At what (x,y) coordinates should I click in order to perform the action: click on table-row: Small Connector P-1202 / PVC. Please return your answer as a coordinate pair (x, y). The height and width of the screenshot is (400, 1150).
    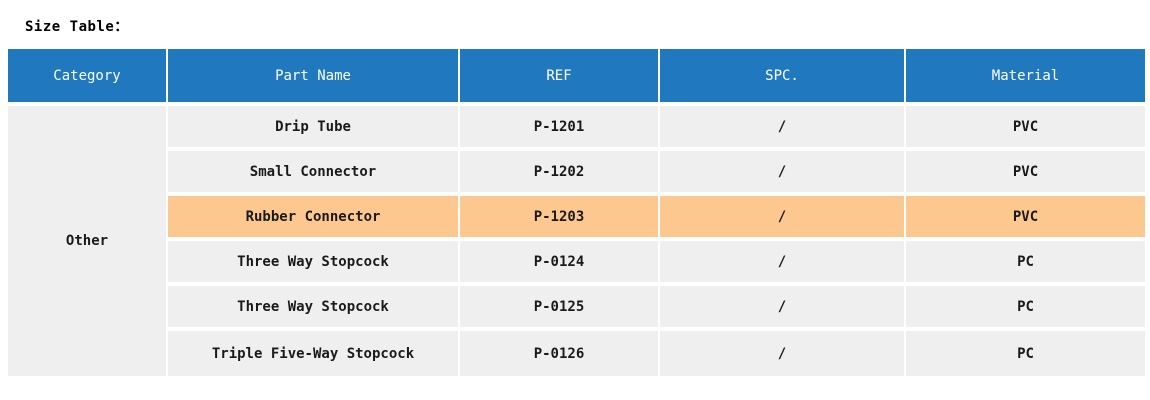
    Looking at the image, I should click on (576, 173).